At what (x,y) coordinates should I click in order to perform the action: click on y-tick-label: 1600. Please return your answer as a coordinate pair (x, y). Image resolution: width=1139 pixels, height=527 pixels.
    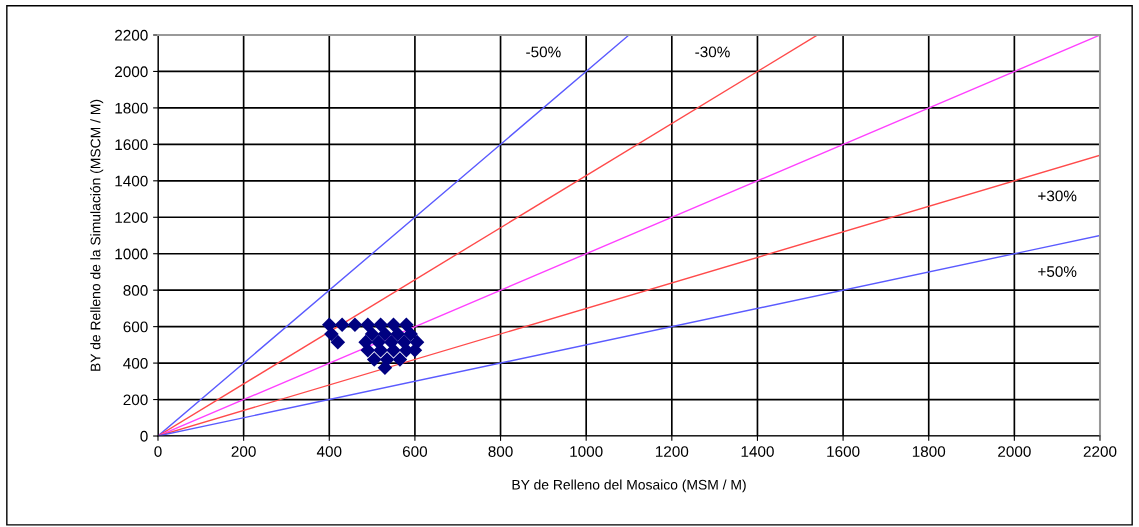
    Looking at the image, I should click on (131, 145).